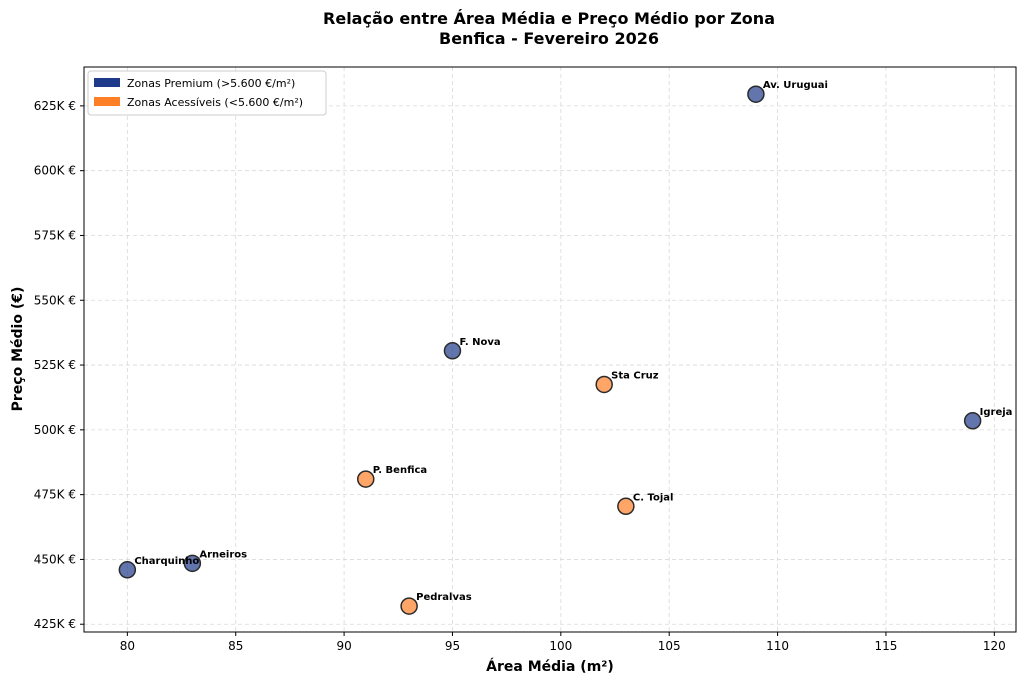  I want to click on y-tick-label: 525K €, so click(55, 365).